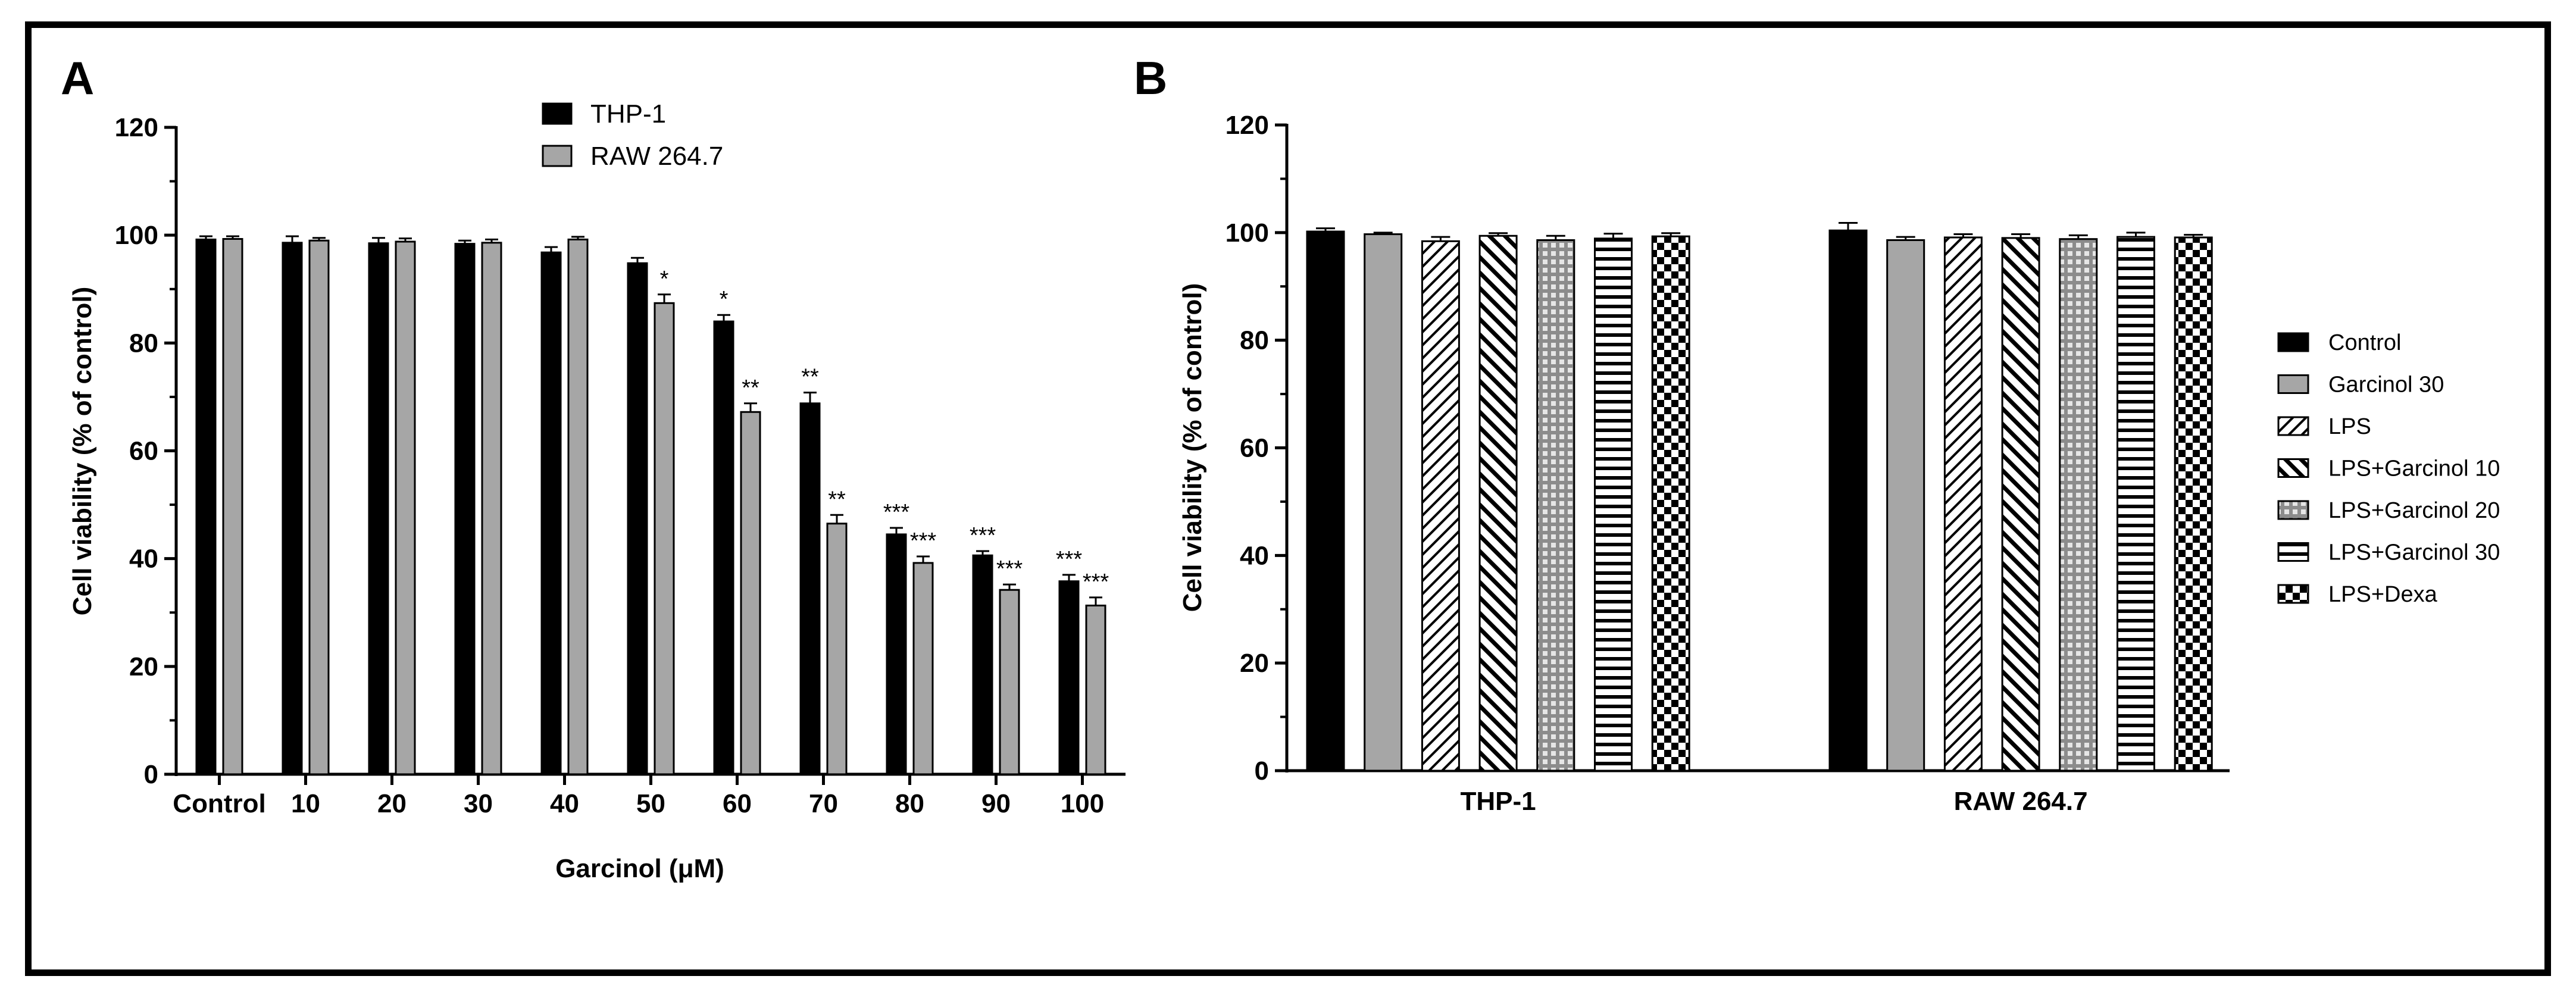  I want to click on x-tick-label: 10, so click(305, 803).